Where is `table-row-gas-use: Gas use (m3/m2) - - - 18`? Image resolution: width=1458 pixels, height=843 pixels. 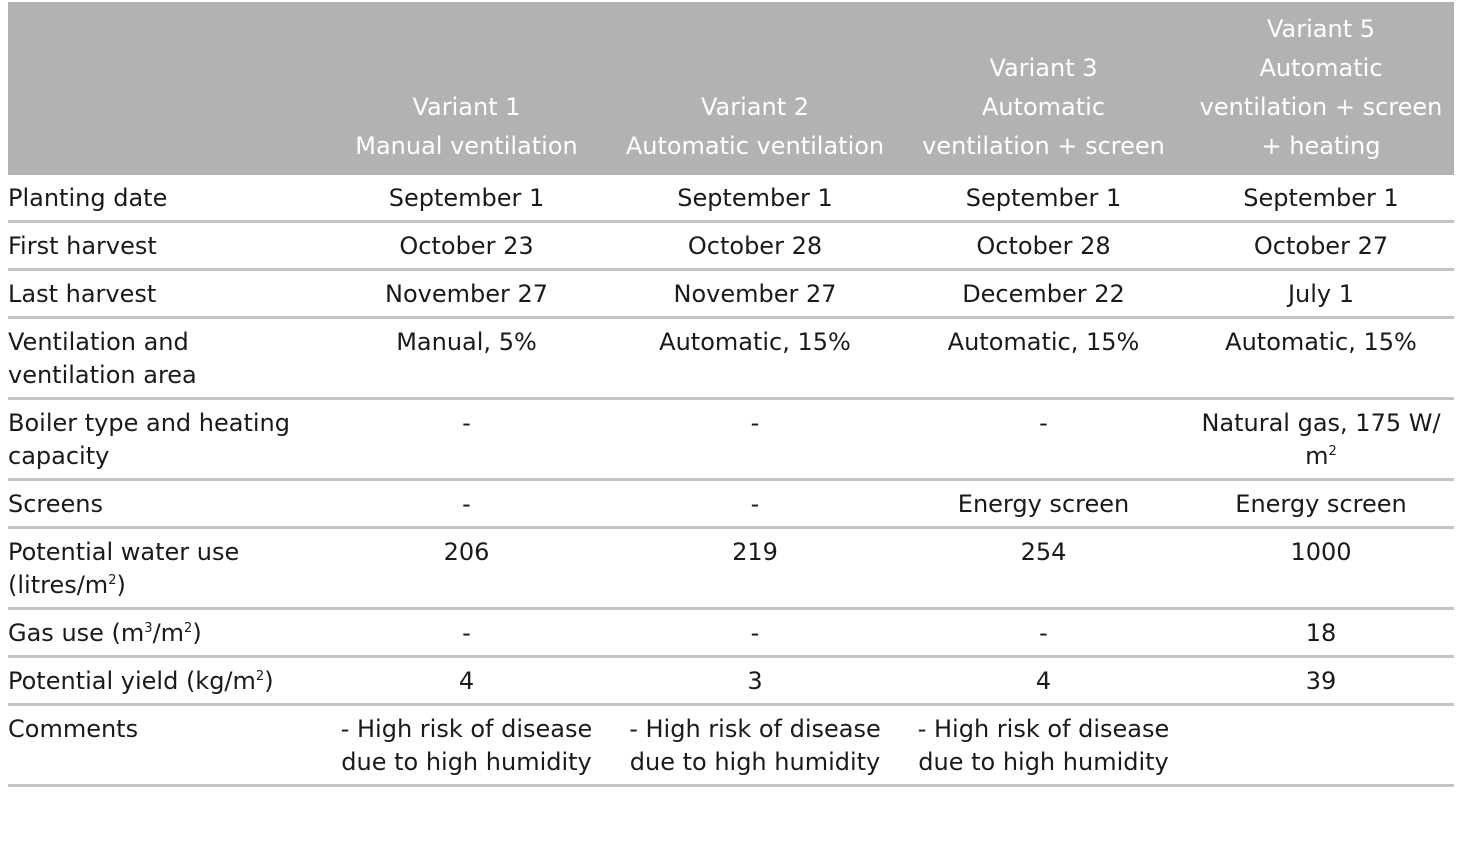 table-row-gas-use: Gas use (m3/m2) - - - 18 is located at coordinates (731, 633).